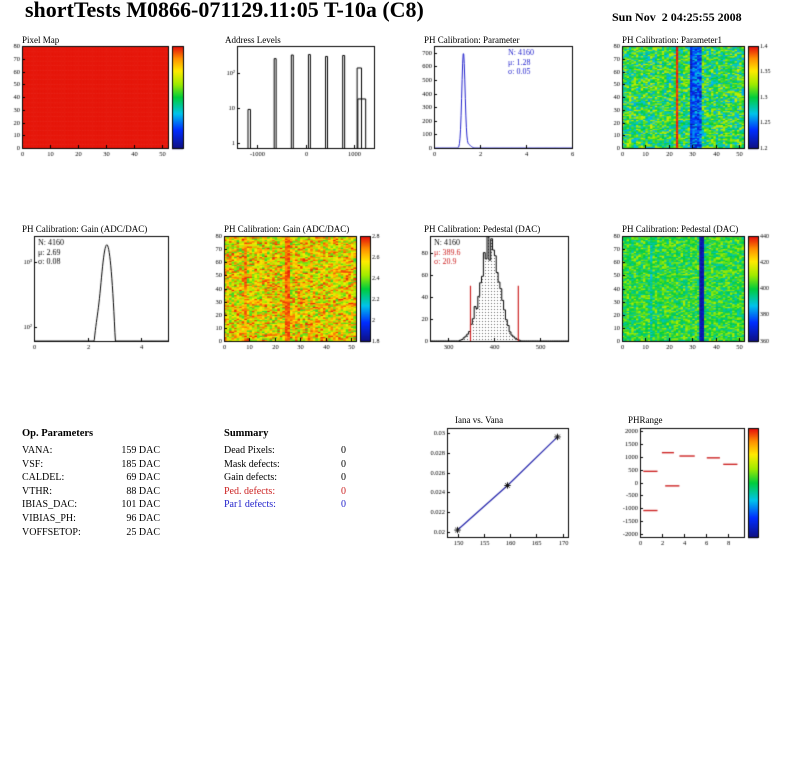 The height and width of the screenshot is (772, 796). Describe the element at coordinates (37, 491) in the screenshot. I see `param-name: VTHR:` at that location.